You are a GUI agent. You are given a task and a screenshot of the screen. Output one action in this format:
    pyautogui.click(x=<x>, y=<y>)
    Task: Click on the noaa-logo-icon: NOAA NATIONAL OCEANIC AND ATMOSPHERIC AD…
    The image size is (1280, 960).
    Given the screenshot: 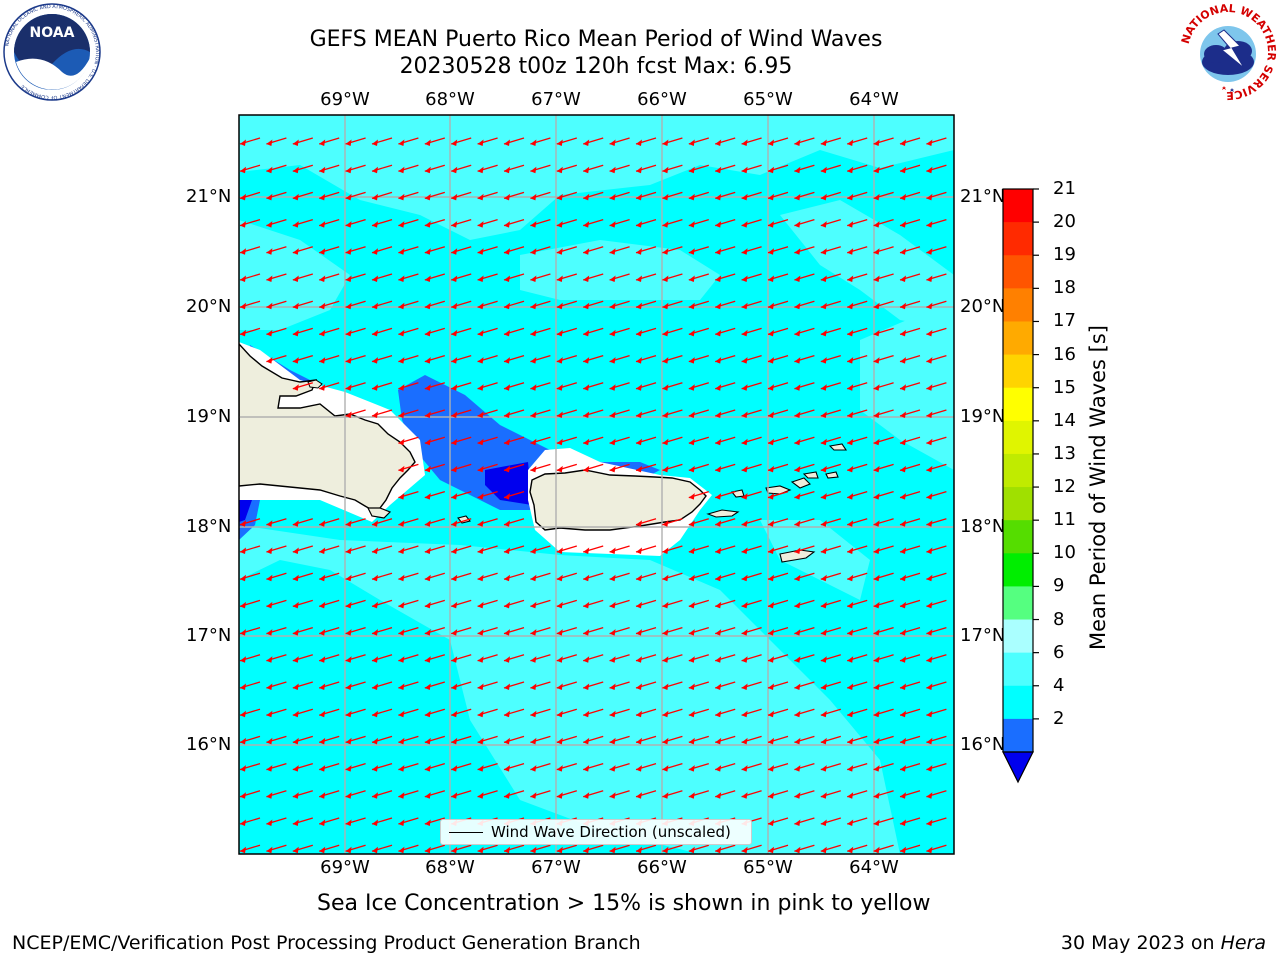 What is the action you would take?
    pyautogui.click(x=52, y=52)
    